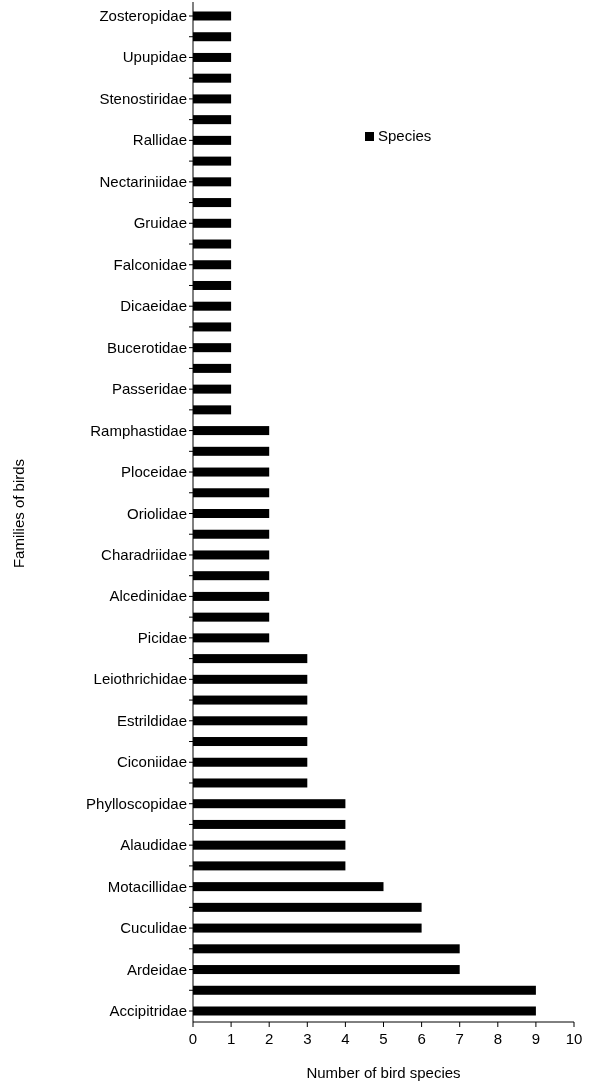 Image resolution: width=594 pixels, height=1085 pixels. Describe the element at coordinates (162, 637) in the screenshot. I see `y-tick-label: Picidae` at that location.